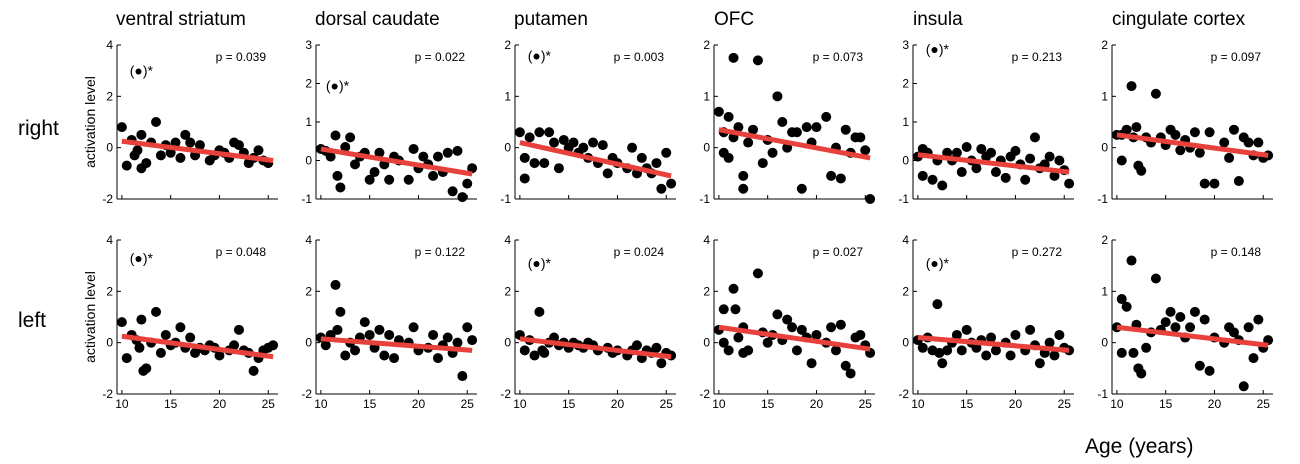 This screenshot has width=1300, height=464. I want to click on panel-right-insula-ytick-label: 0, so click(905, 161).